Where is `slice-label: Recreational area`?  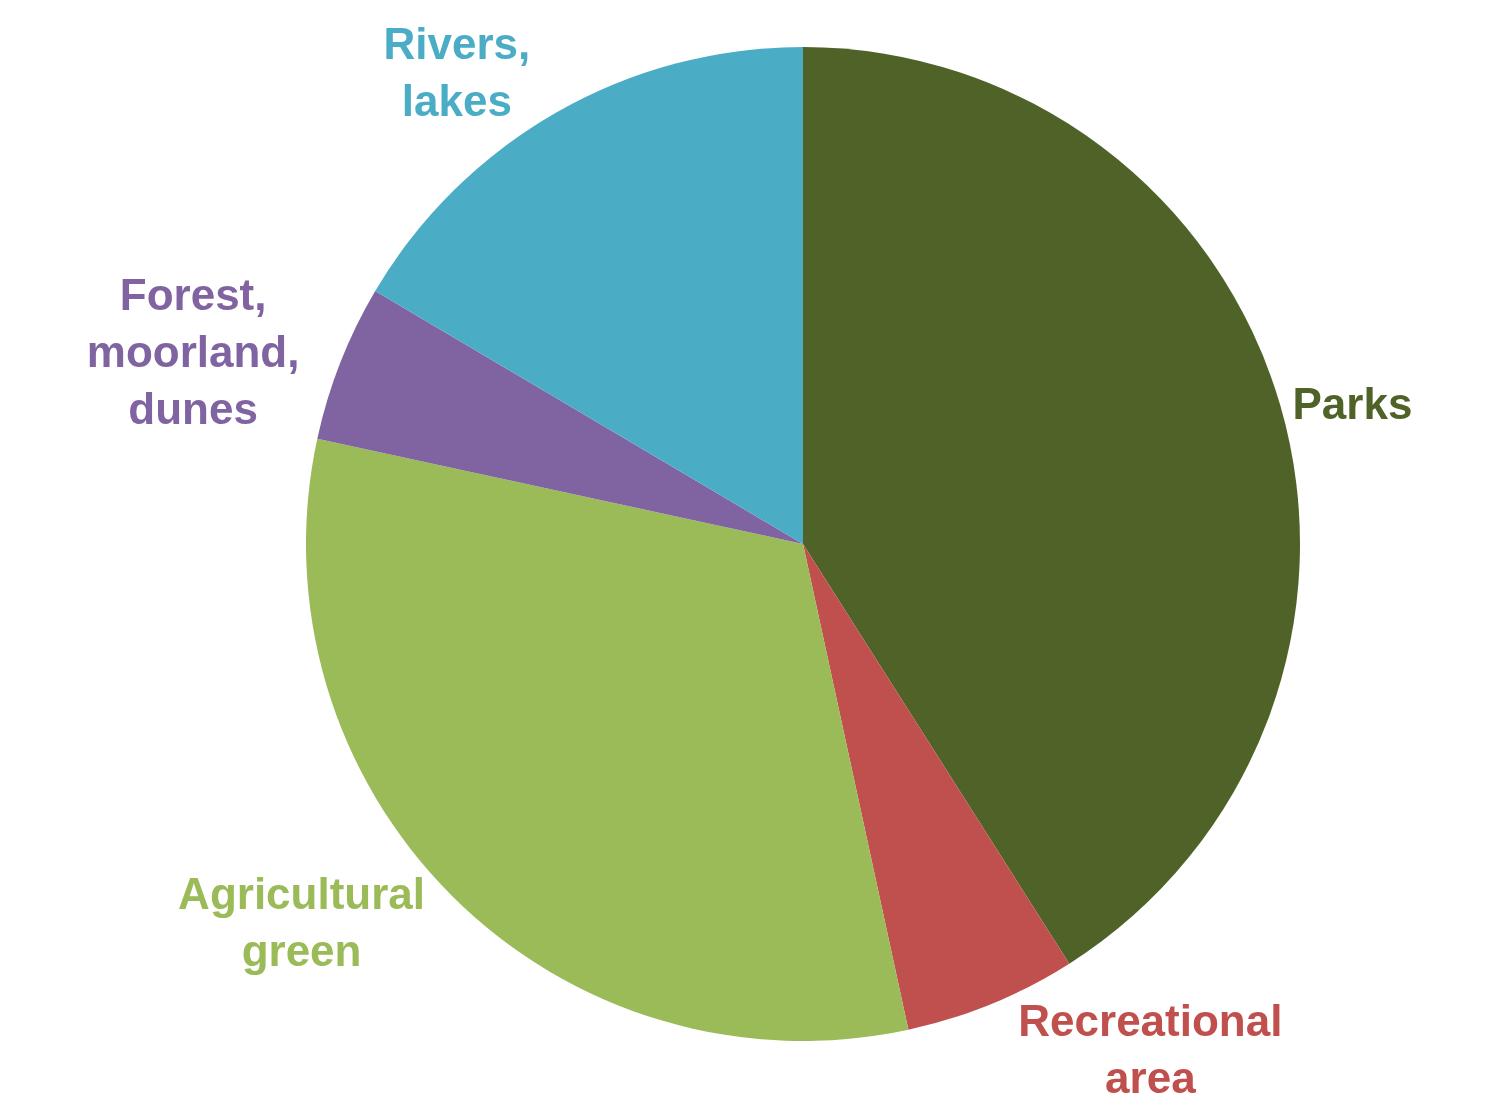
slice-label: Recreational area is located at coordinates (1150, 1049).